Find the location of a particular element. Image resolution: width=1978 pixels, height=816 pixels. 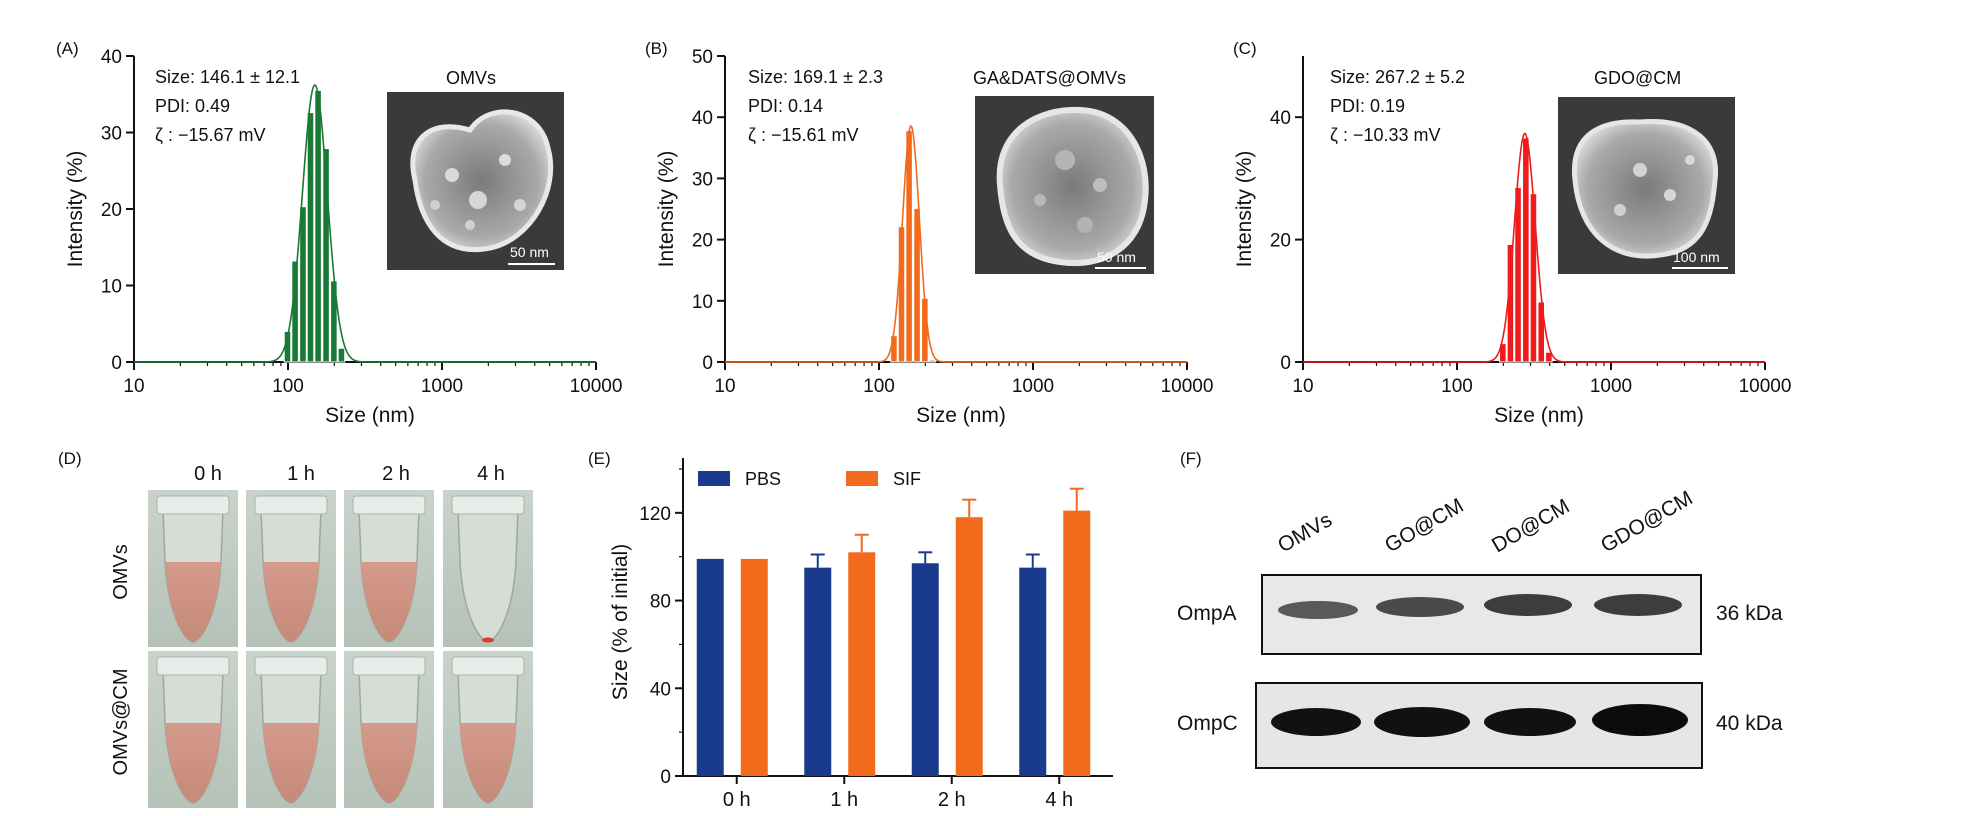

panel-c-bars is located at coordinates (1526, 250).